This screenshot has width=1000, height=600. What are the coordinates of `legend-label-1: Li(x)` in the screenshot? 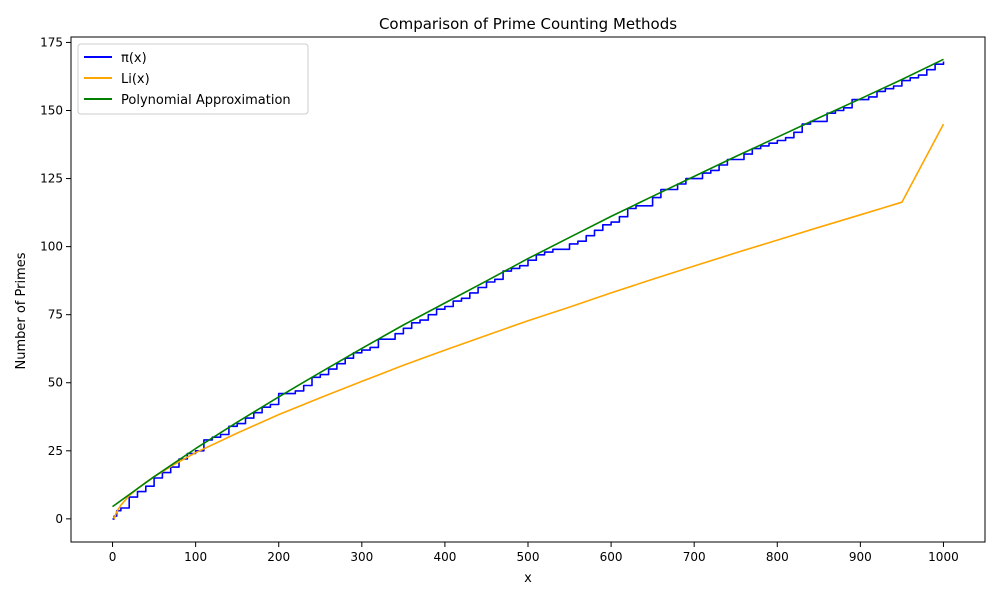 It's located at (135, 79).